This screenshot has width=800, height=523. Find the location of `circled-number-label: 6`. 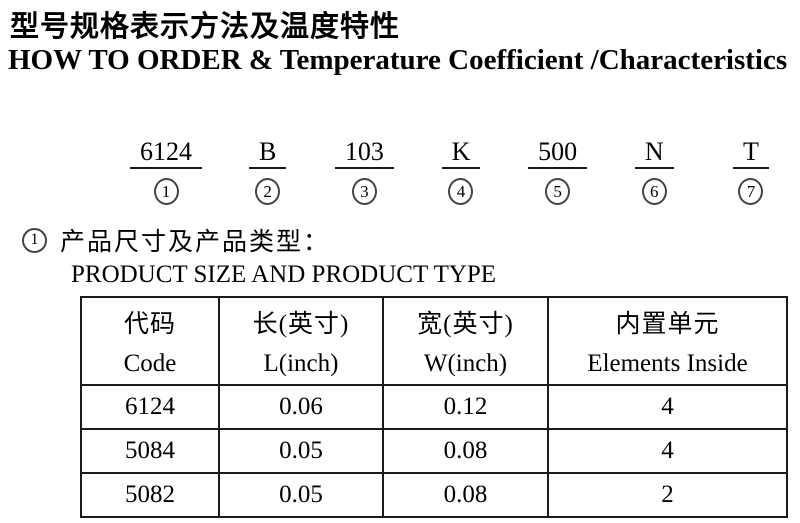

circled-number-label: 6 is located at coordinates (654, 192).